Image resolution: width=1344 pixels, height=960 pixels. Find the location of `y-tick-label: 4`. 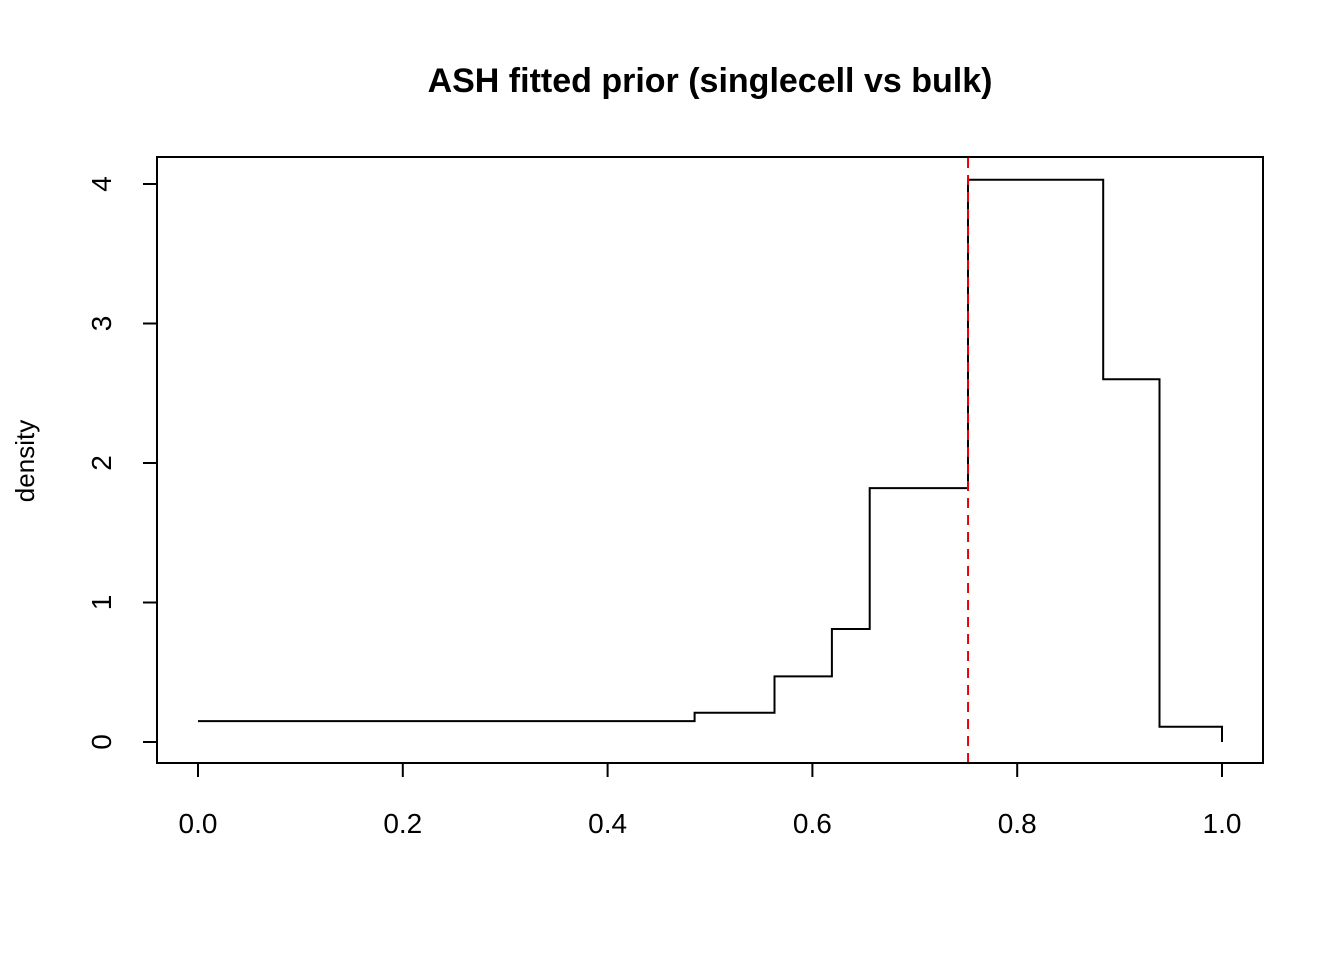

y-tick-label: 4 is located at coordinates (101, 184).